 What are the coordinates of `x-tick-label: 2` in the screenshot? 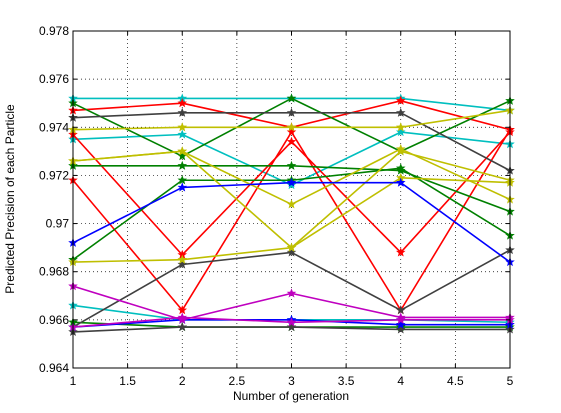 It's located at (182, 381).